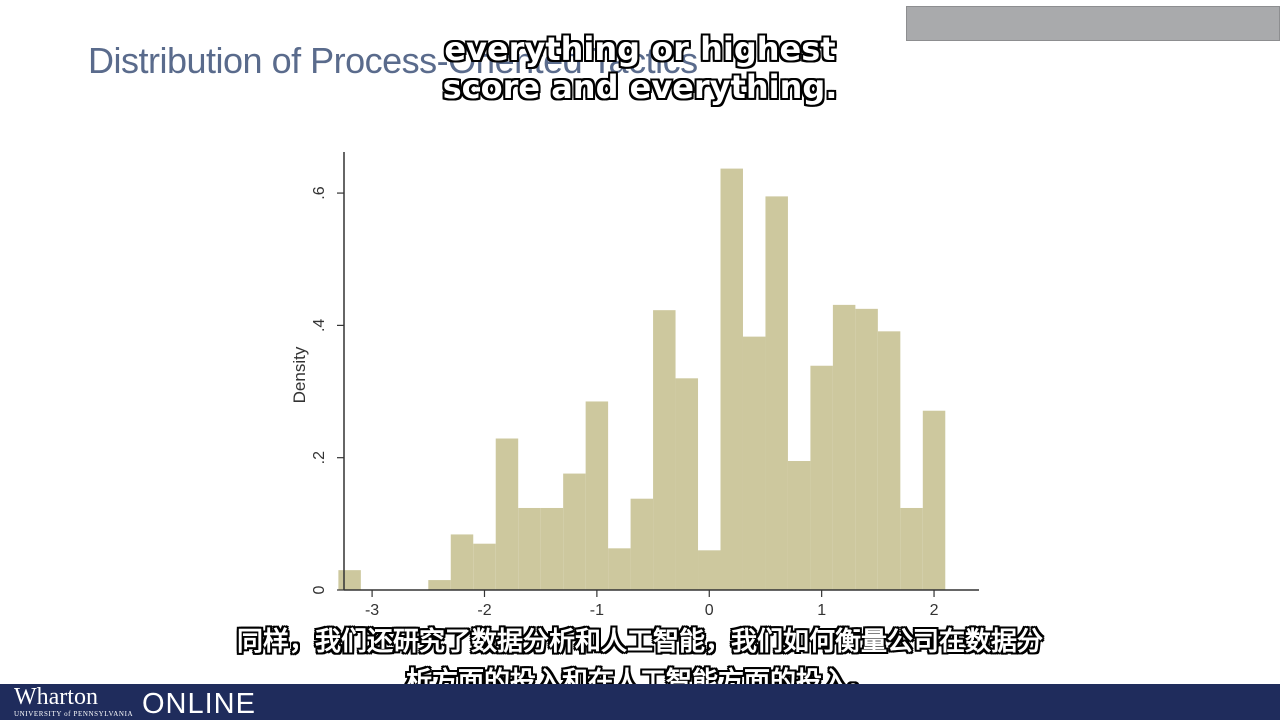 Image resolution: width=1280 pixels, height=721 pixels. I want to click on y-tick-label: .2, so click(319, 457).